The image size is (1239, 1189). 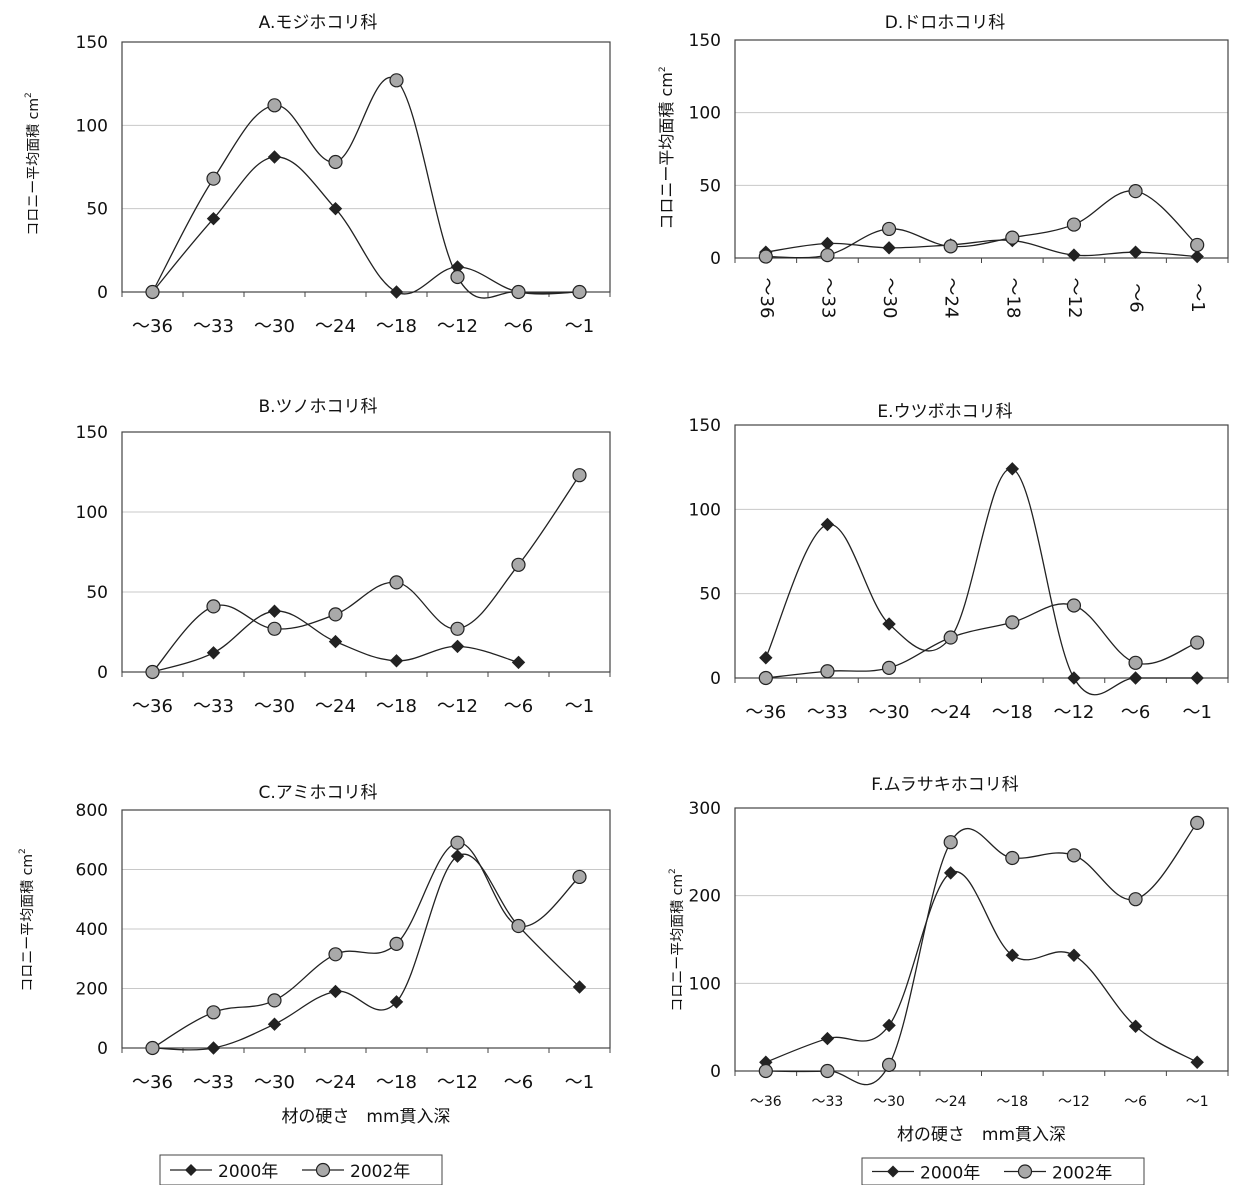 I want to click on legend-1: 2000年 2002年, so click(x=301, y=1170).